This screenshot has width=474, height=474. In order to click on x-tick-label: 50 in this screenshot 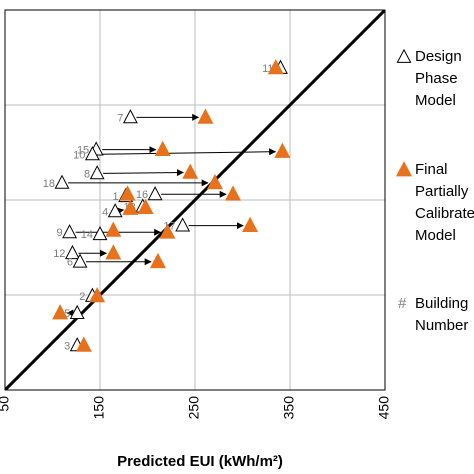, I will do `click(6, 404)`.